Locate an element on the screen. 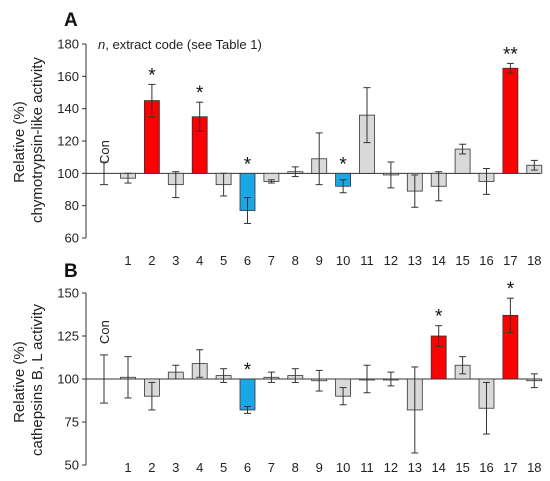 This screenshot has height=481, width=550. panel-a-y-tick-label: 140 is located at coordinates (68, 108).